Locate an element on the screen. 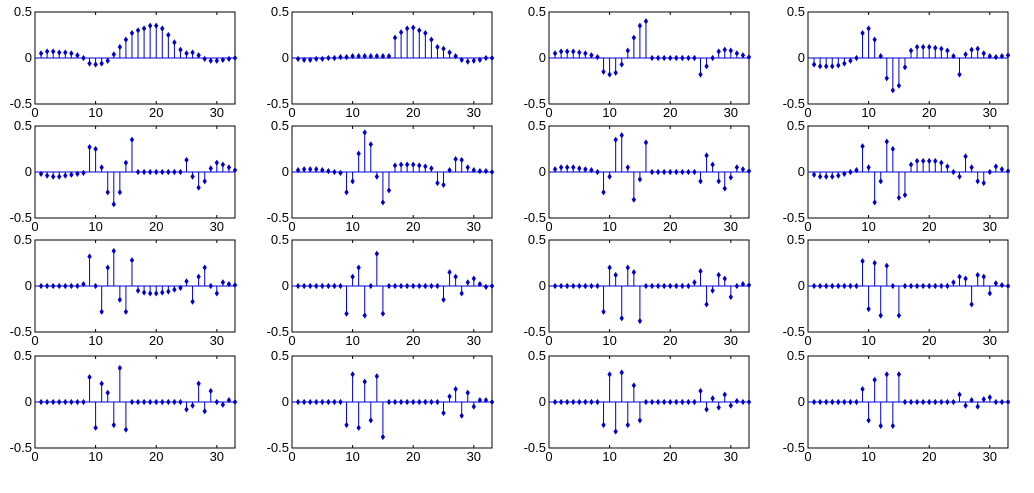  y-tick-label: 0.5 is located at coordinates (23, 125).